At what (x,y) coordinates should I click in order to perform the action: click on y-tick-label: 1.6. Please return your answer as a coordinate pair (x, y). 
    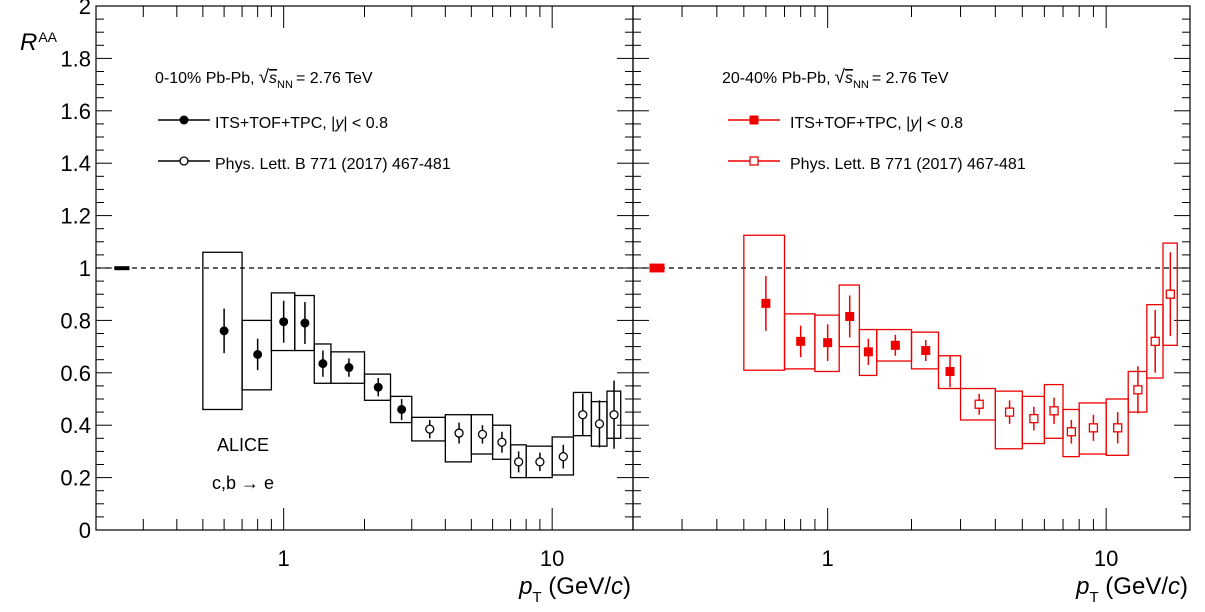
    Looking at the image, I should click on (75, 111).